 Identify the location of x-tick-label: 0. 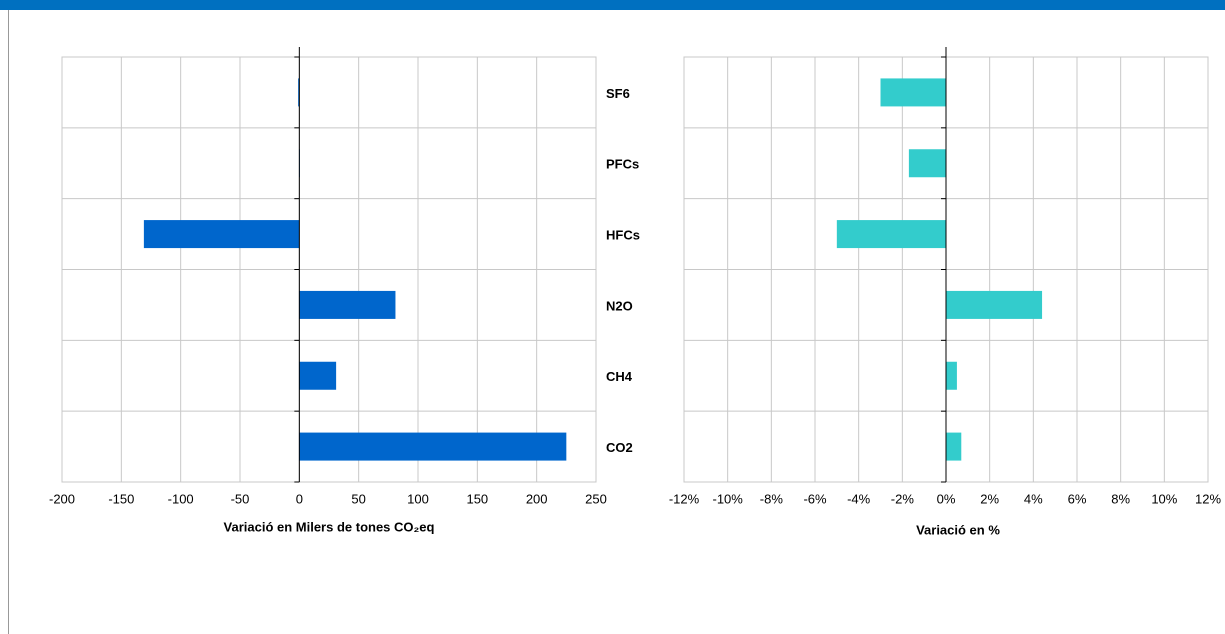
(299, 498).